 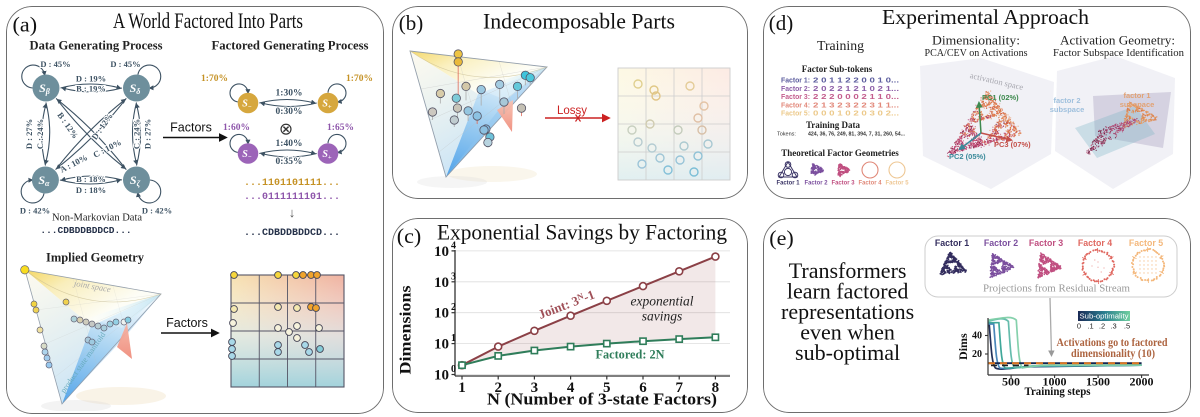 I want to click on svg-text: 7, so click(x=679, y=388).